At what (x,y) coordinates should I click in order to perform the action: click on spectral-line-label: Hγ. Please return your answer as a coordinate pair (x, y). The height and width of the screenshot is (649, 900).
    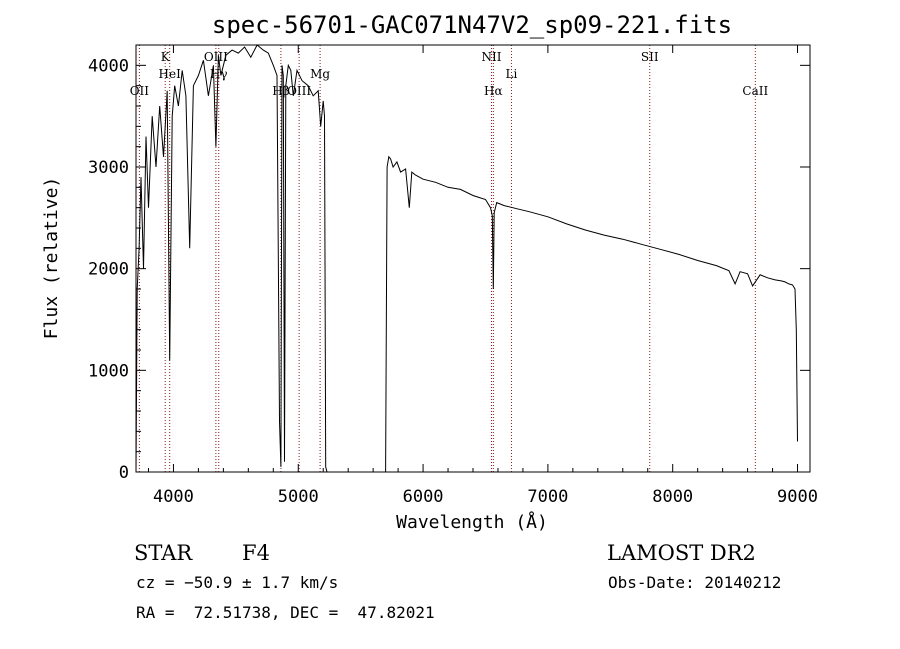
    Looking at the image, I should click on (219, 74).